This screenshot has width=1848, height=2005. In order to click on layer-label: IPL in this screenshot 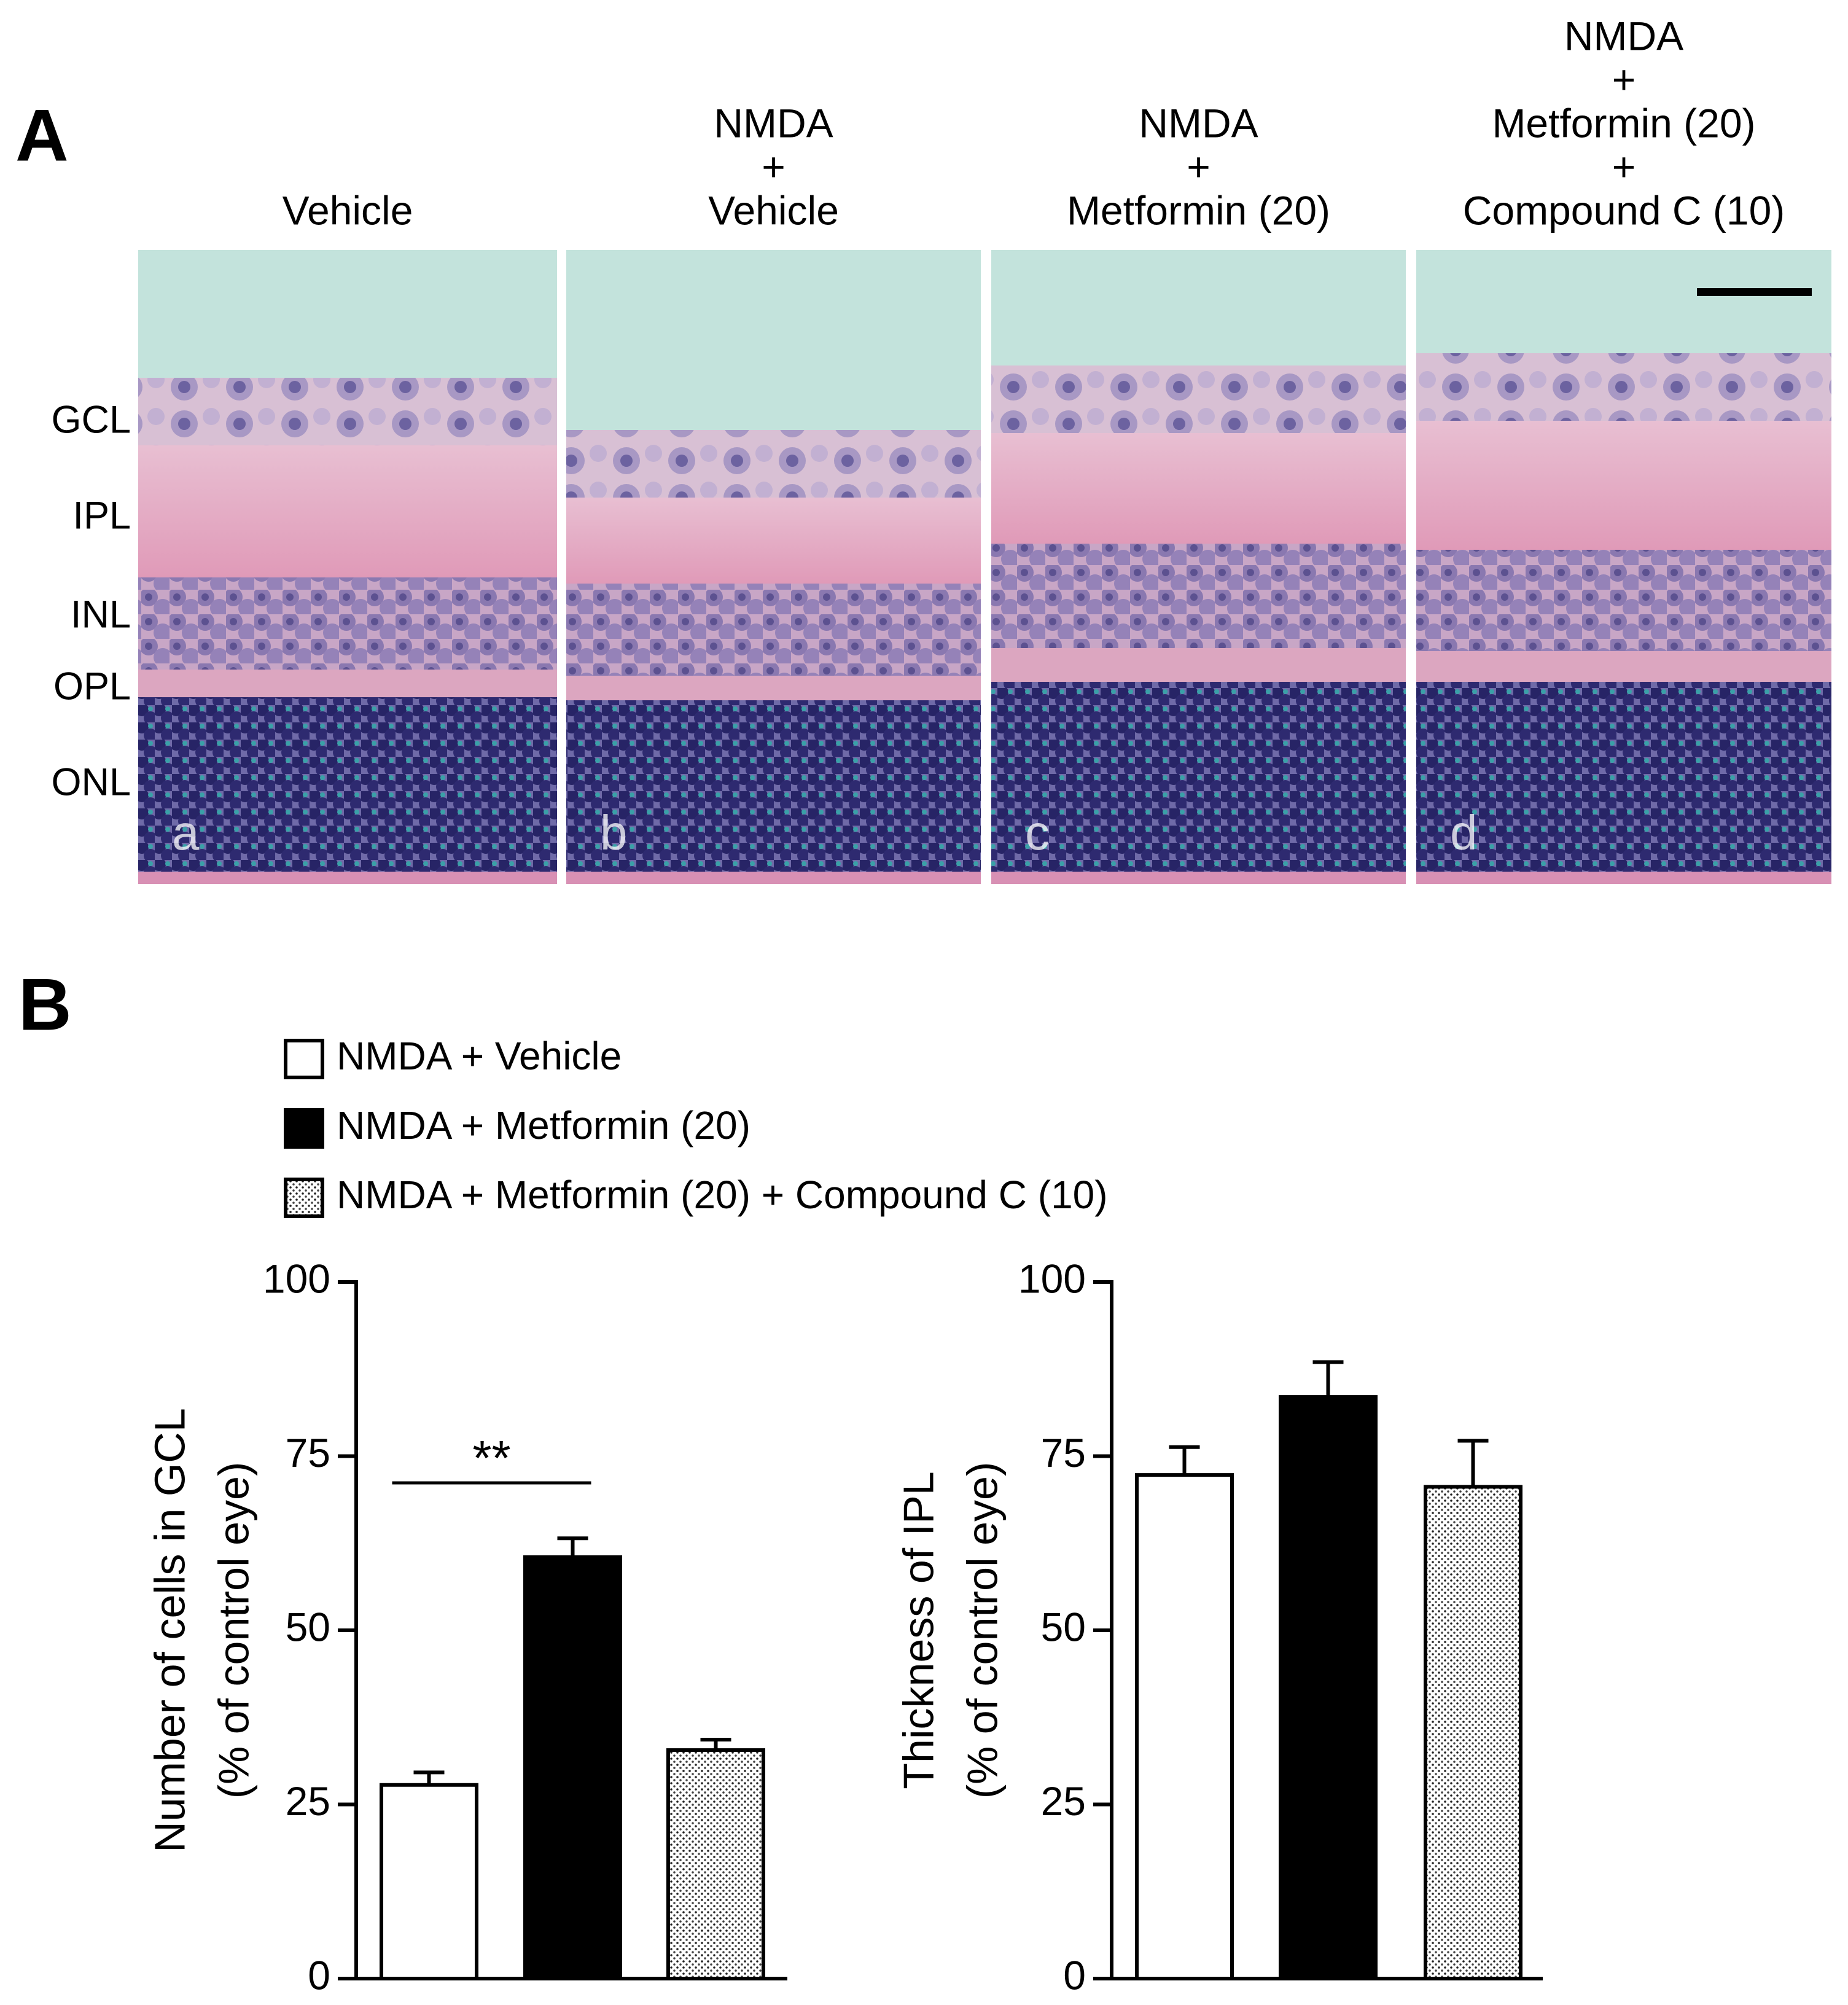, I will do `click(102, 515)`.